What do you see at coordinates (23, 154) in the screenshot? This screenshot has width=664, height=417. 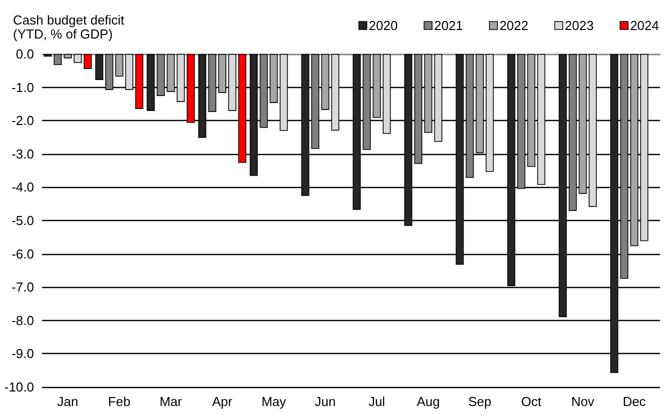 I see `y-tick-label: -3.0` at bounding box center [23, 154].